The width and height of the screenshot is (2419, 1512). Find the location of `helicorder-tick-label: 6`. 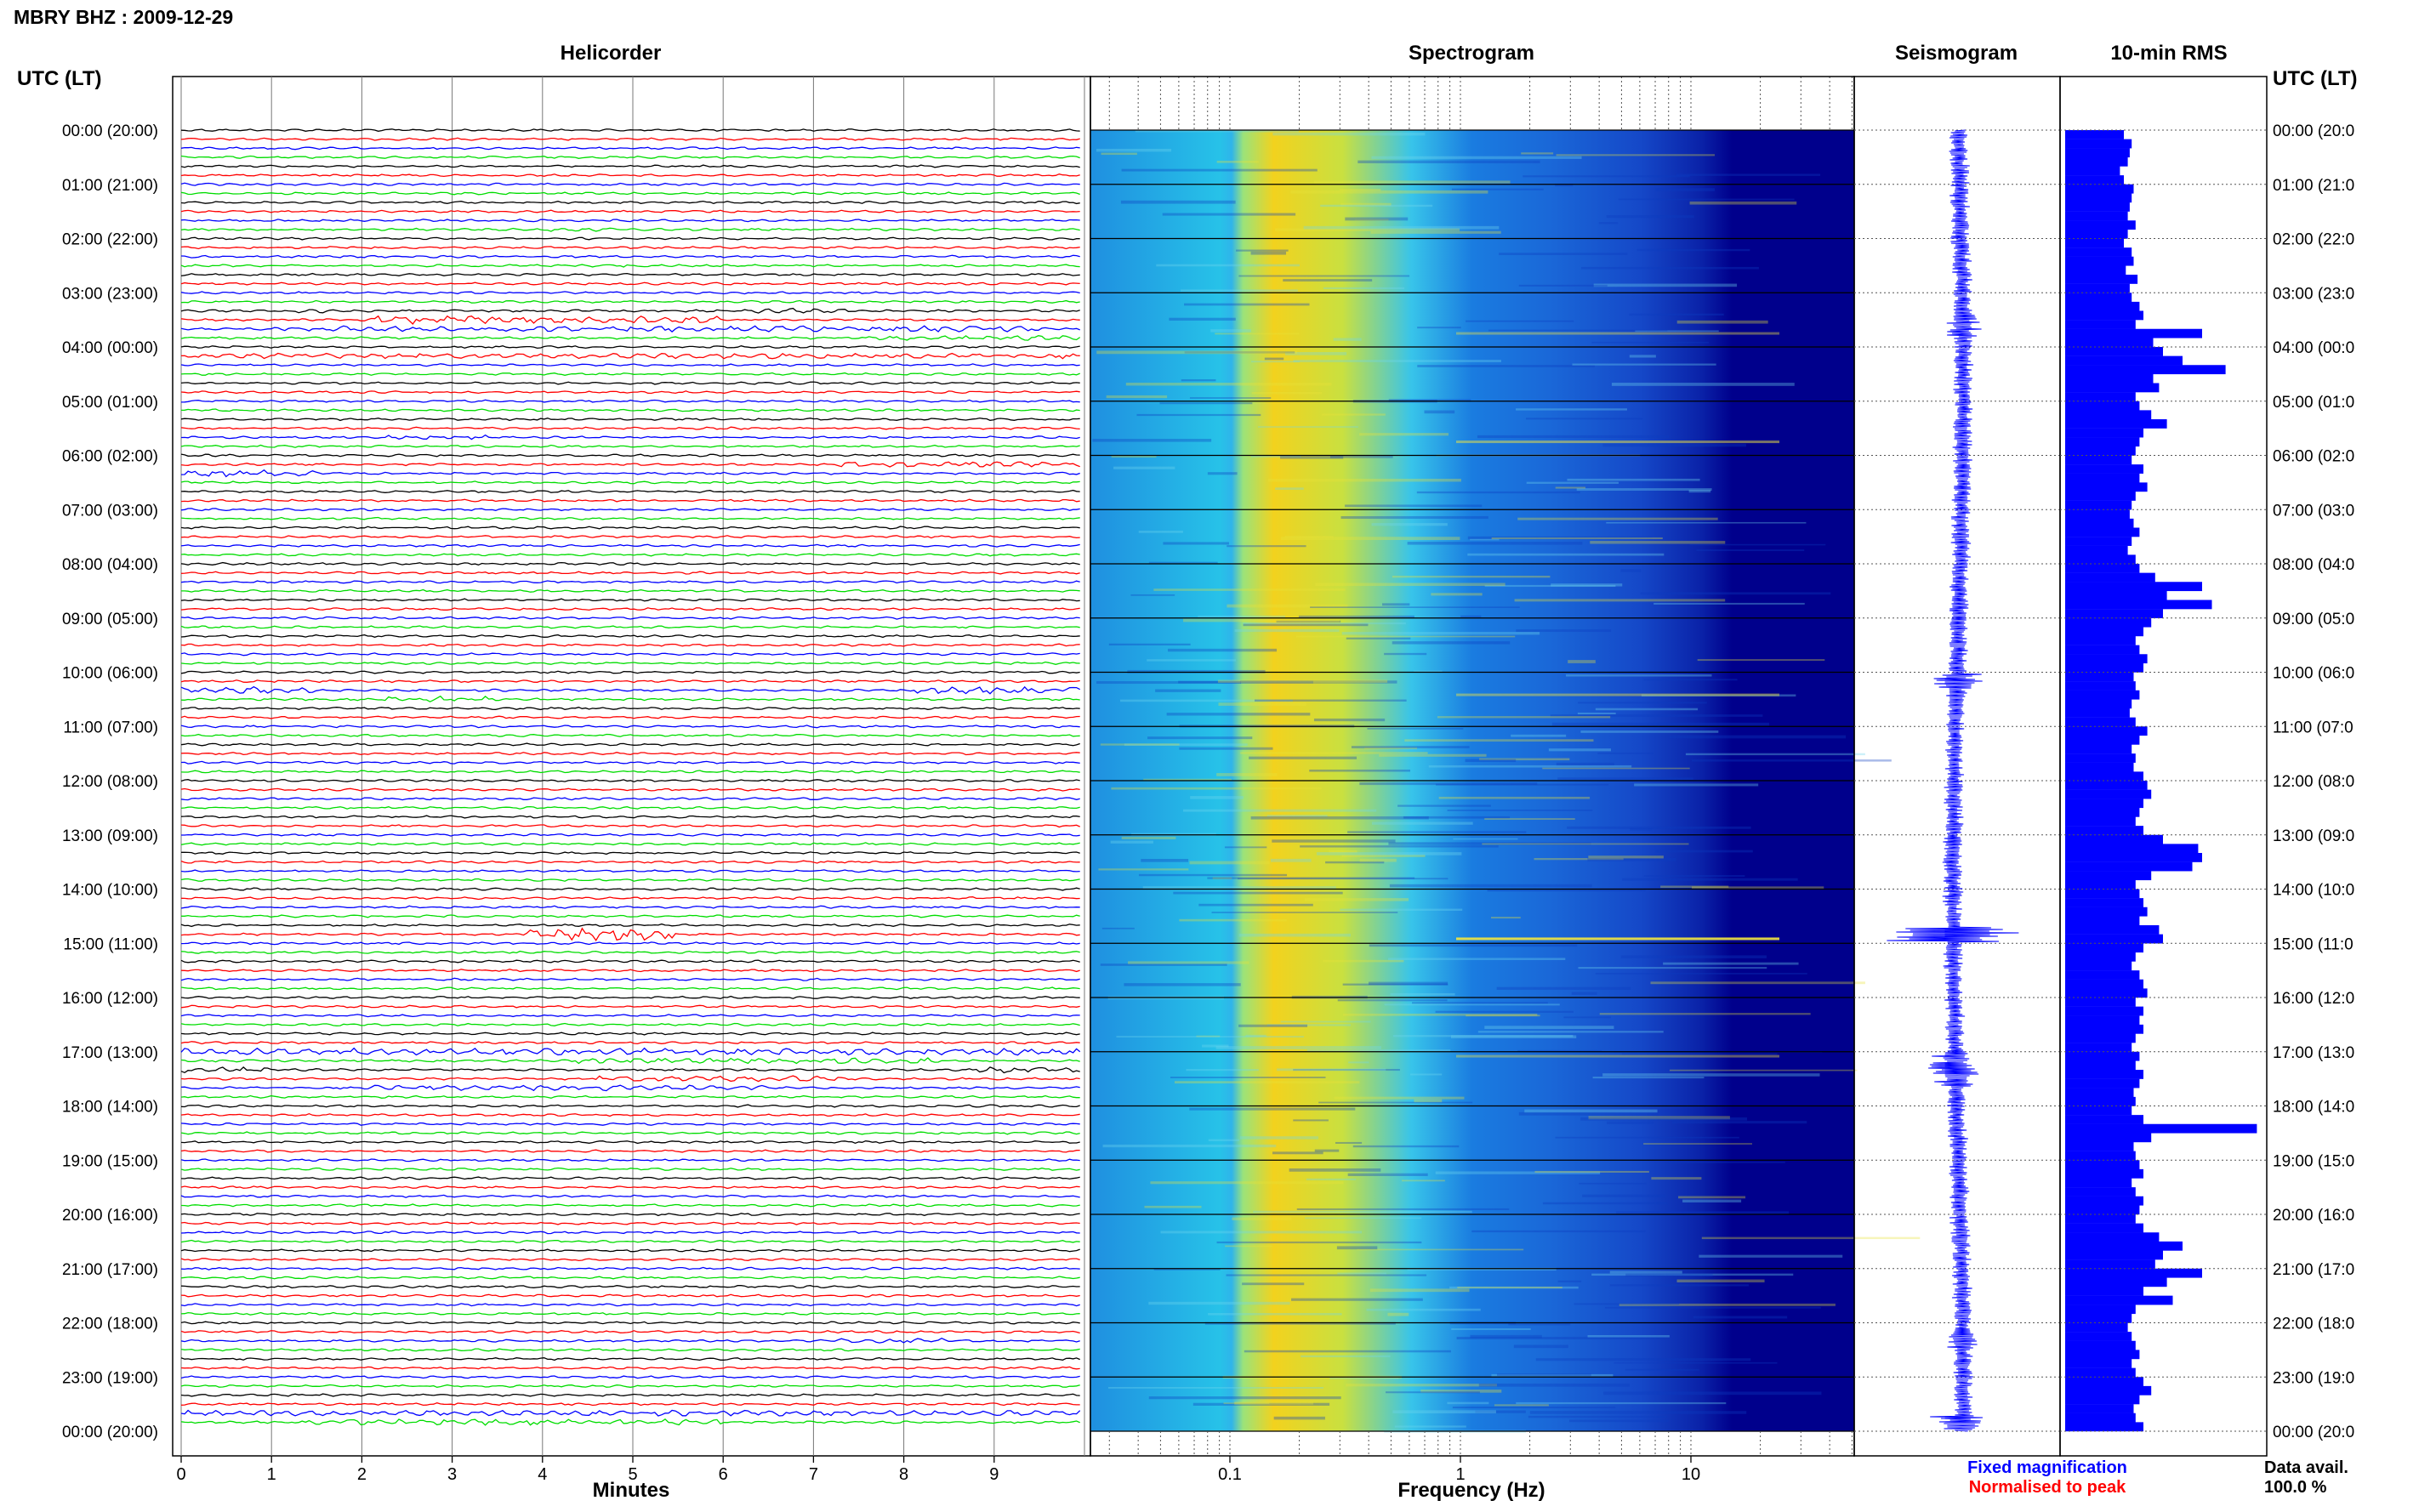

helicorder-tick-label: 6 is located at coordinates (723, 1474).